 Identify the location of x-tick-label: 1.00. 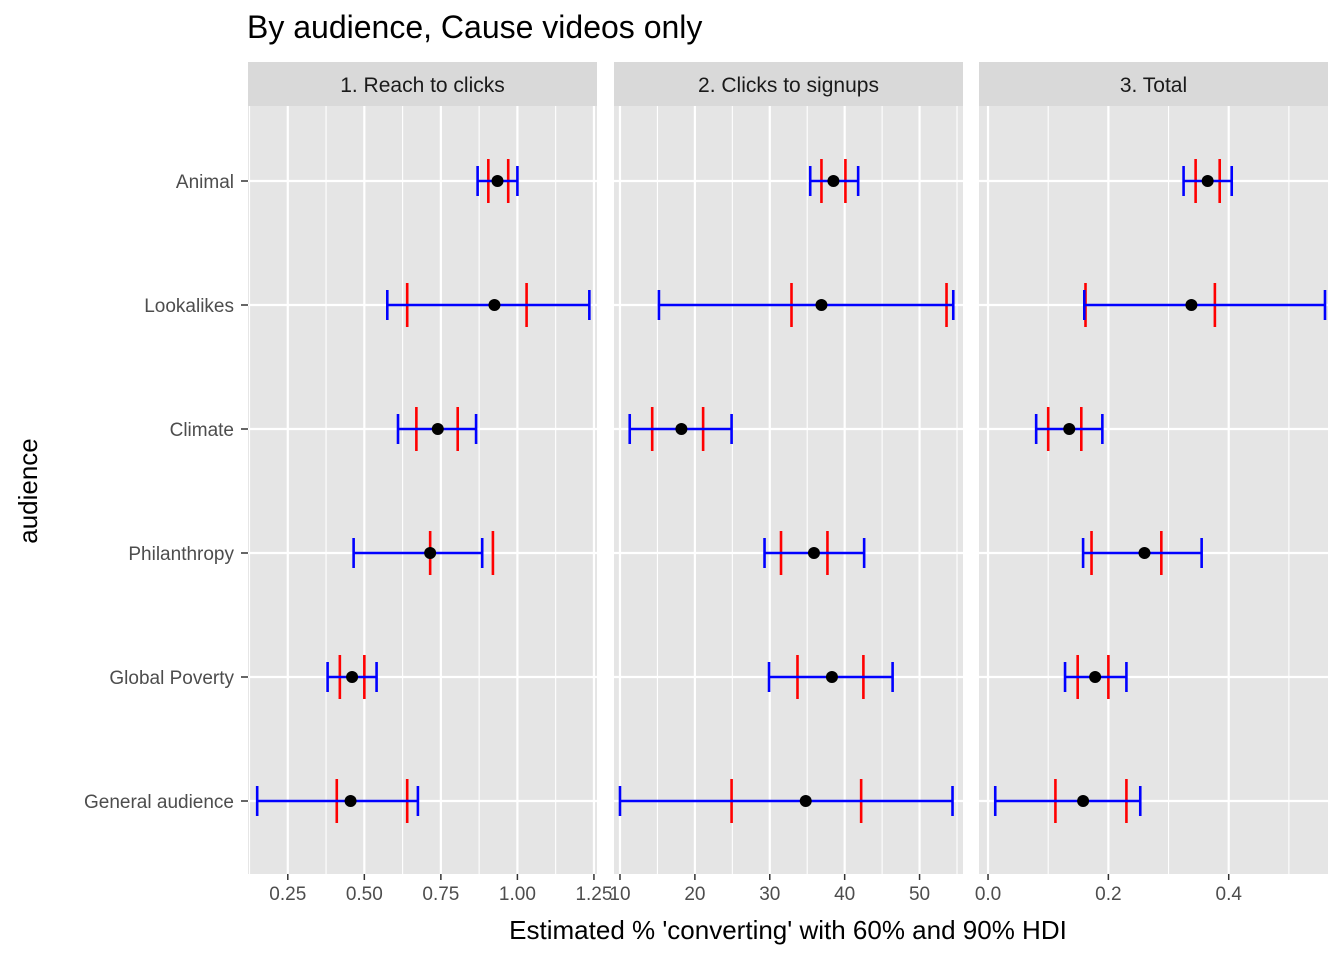
(517, 894).